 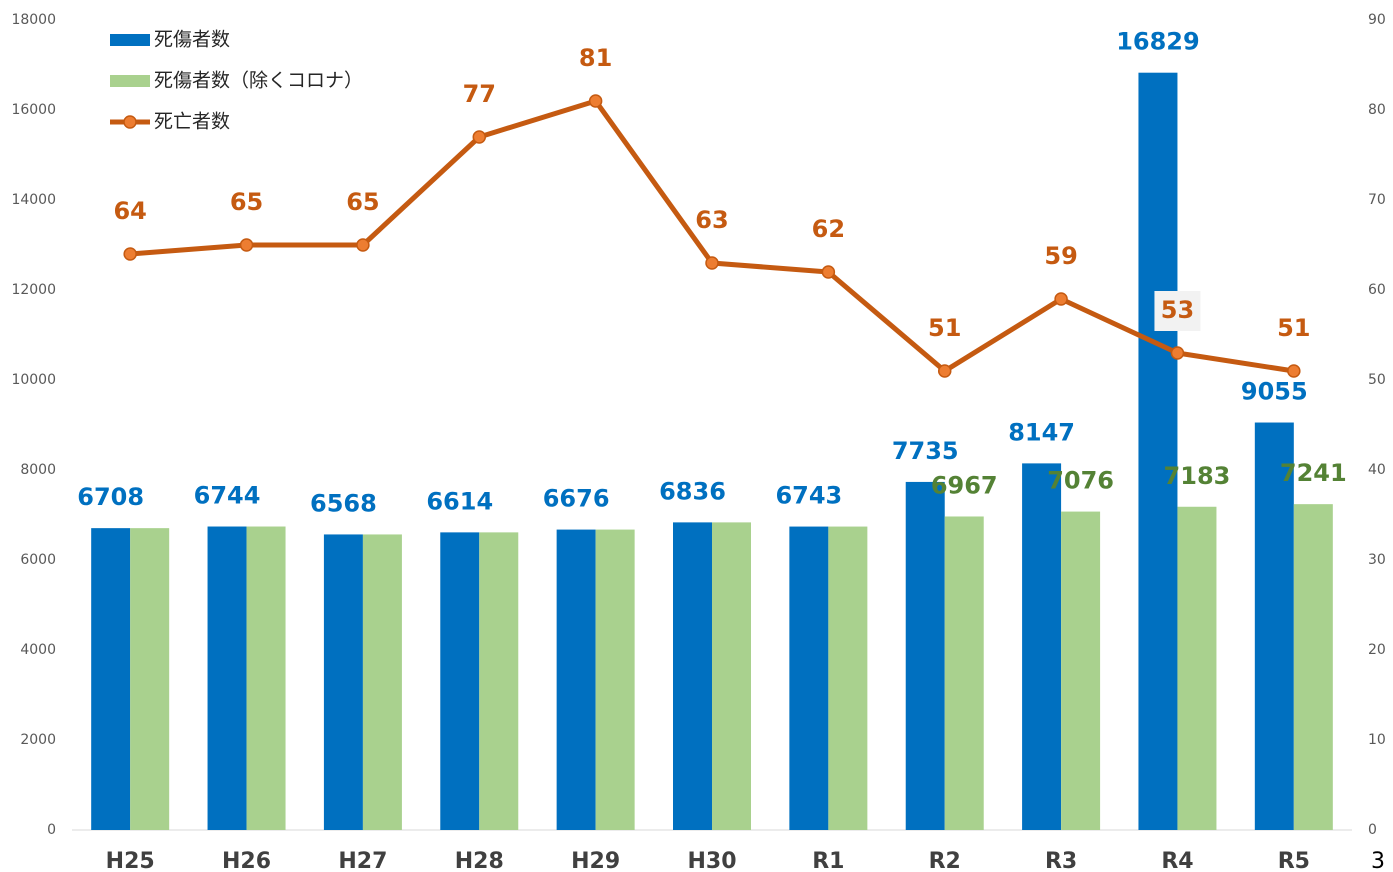 I want to click on x-tick-label: R4, so click(x=1177, y=860).